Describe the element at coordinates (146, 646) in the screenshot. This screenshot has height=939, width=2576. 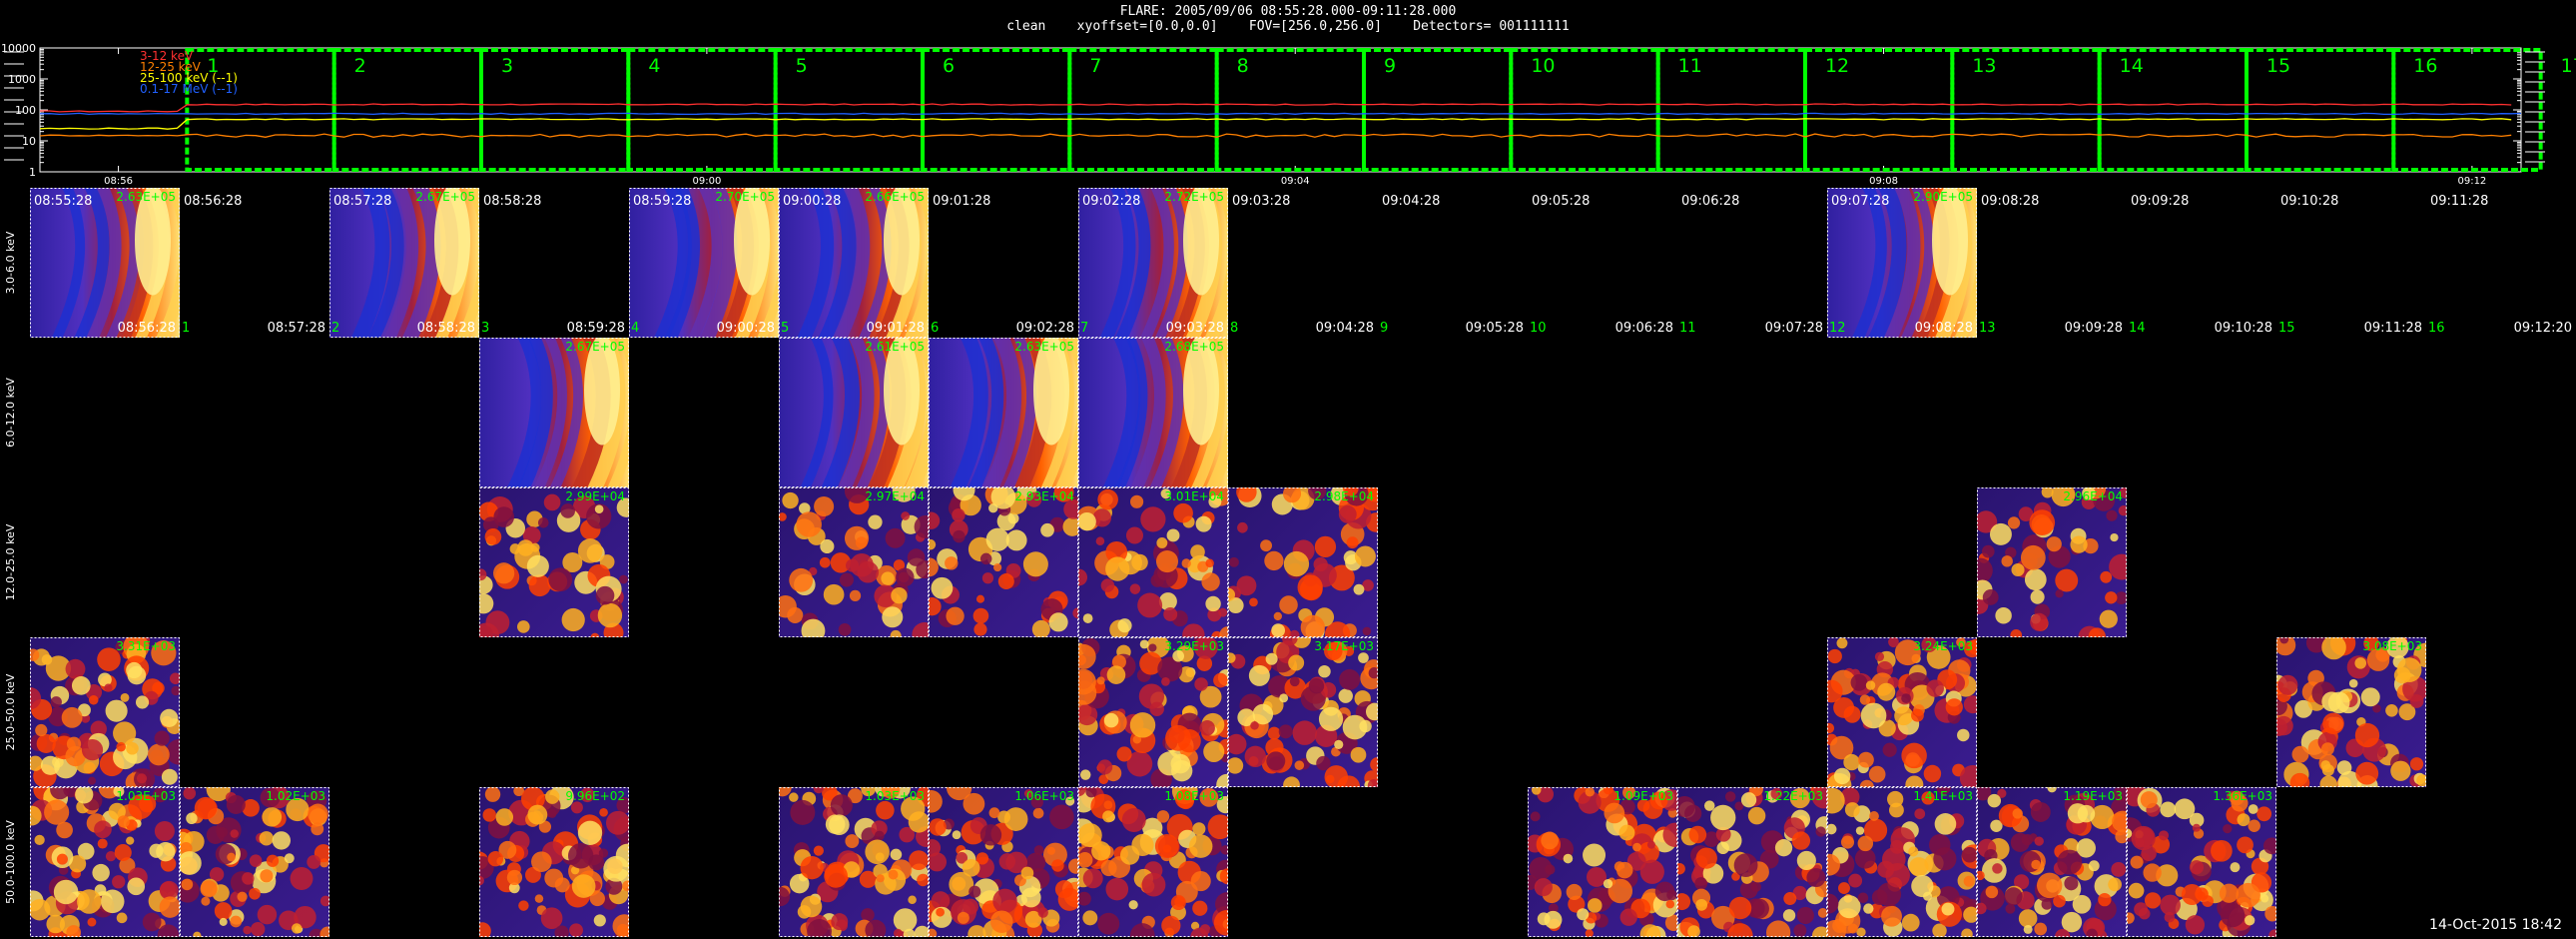
I see `peak-value: 3.31E+03` at that location.